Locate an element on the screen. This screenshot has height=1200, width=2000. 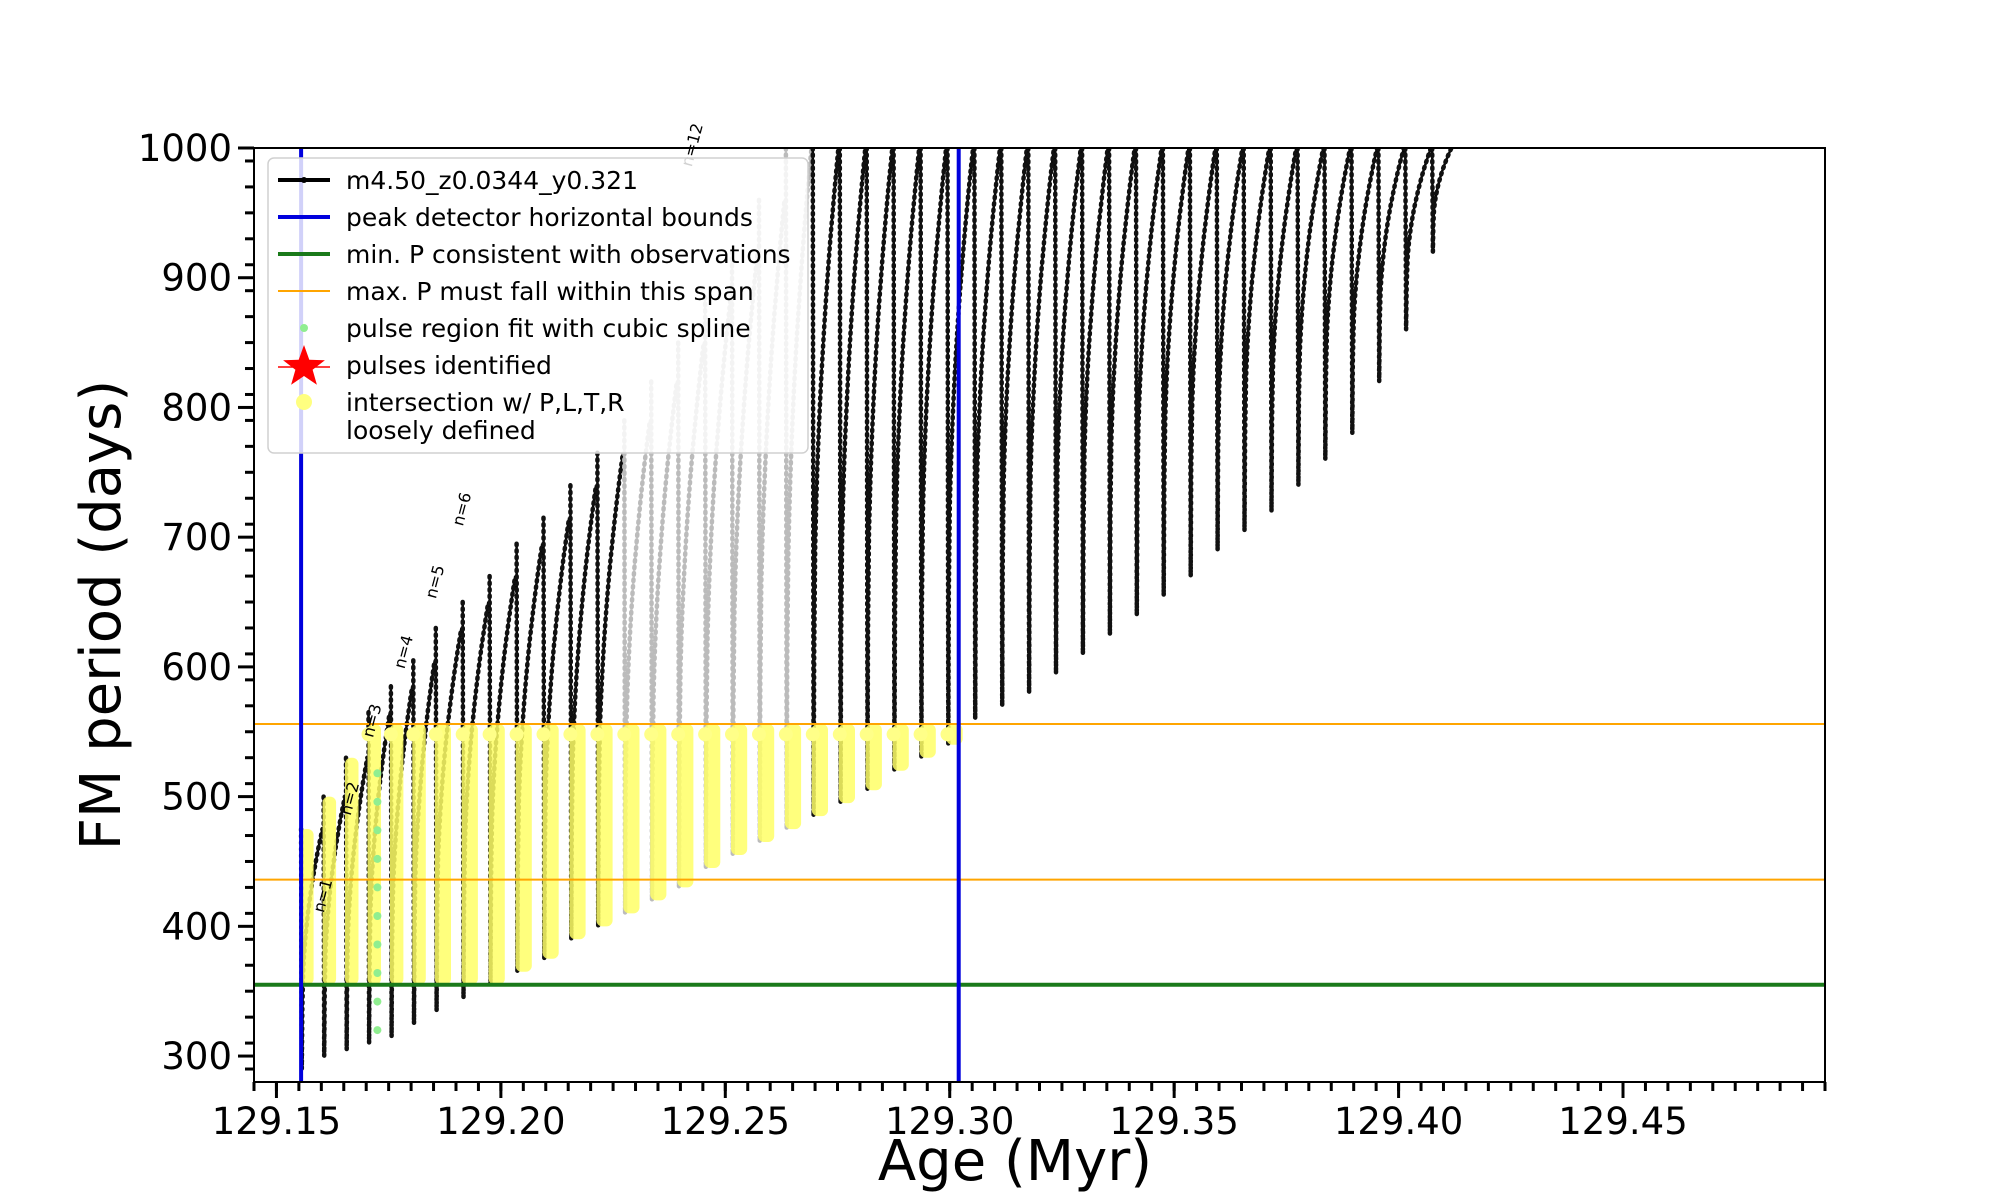
y-tick-label: 500 is located at coordinates (196, 797).